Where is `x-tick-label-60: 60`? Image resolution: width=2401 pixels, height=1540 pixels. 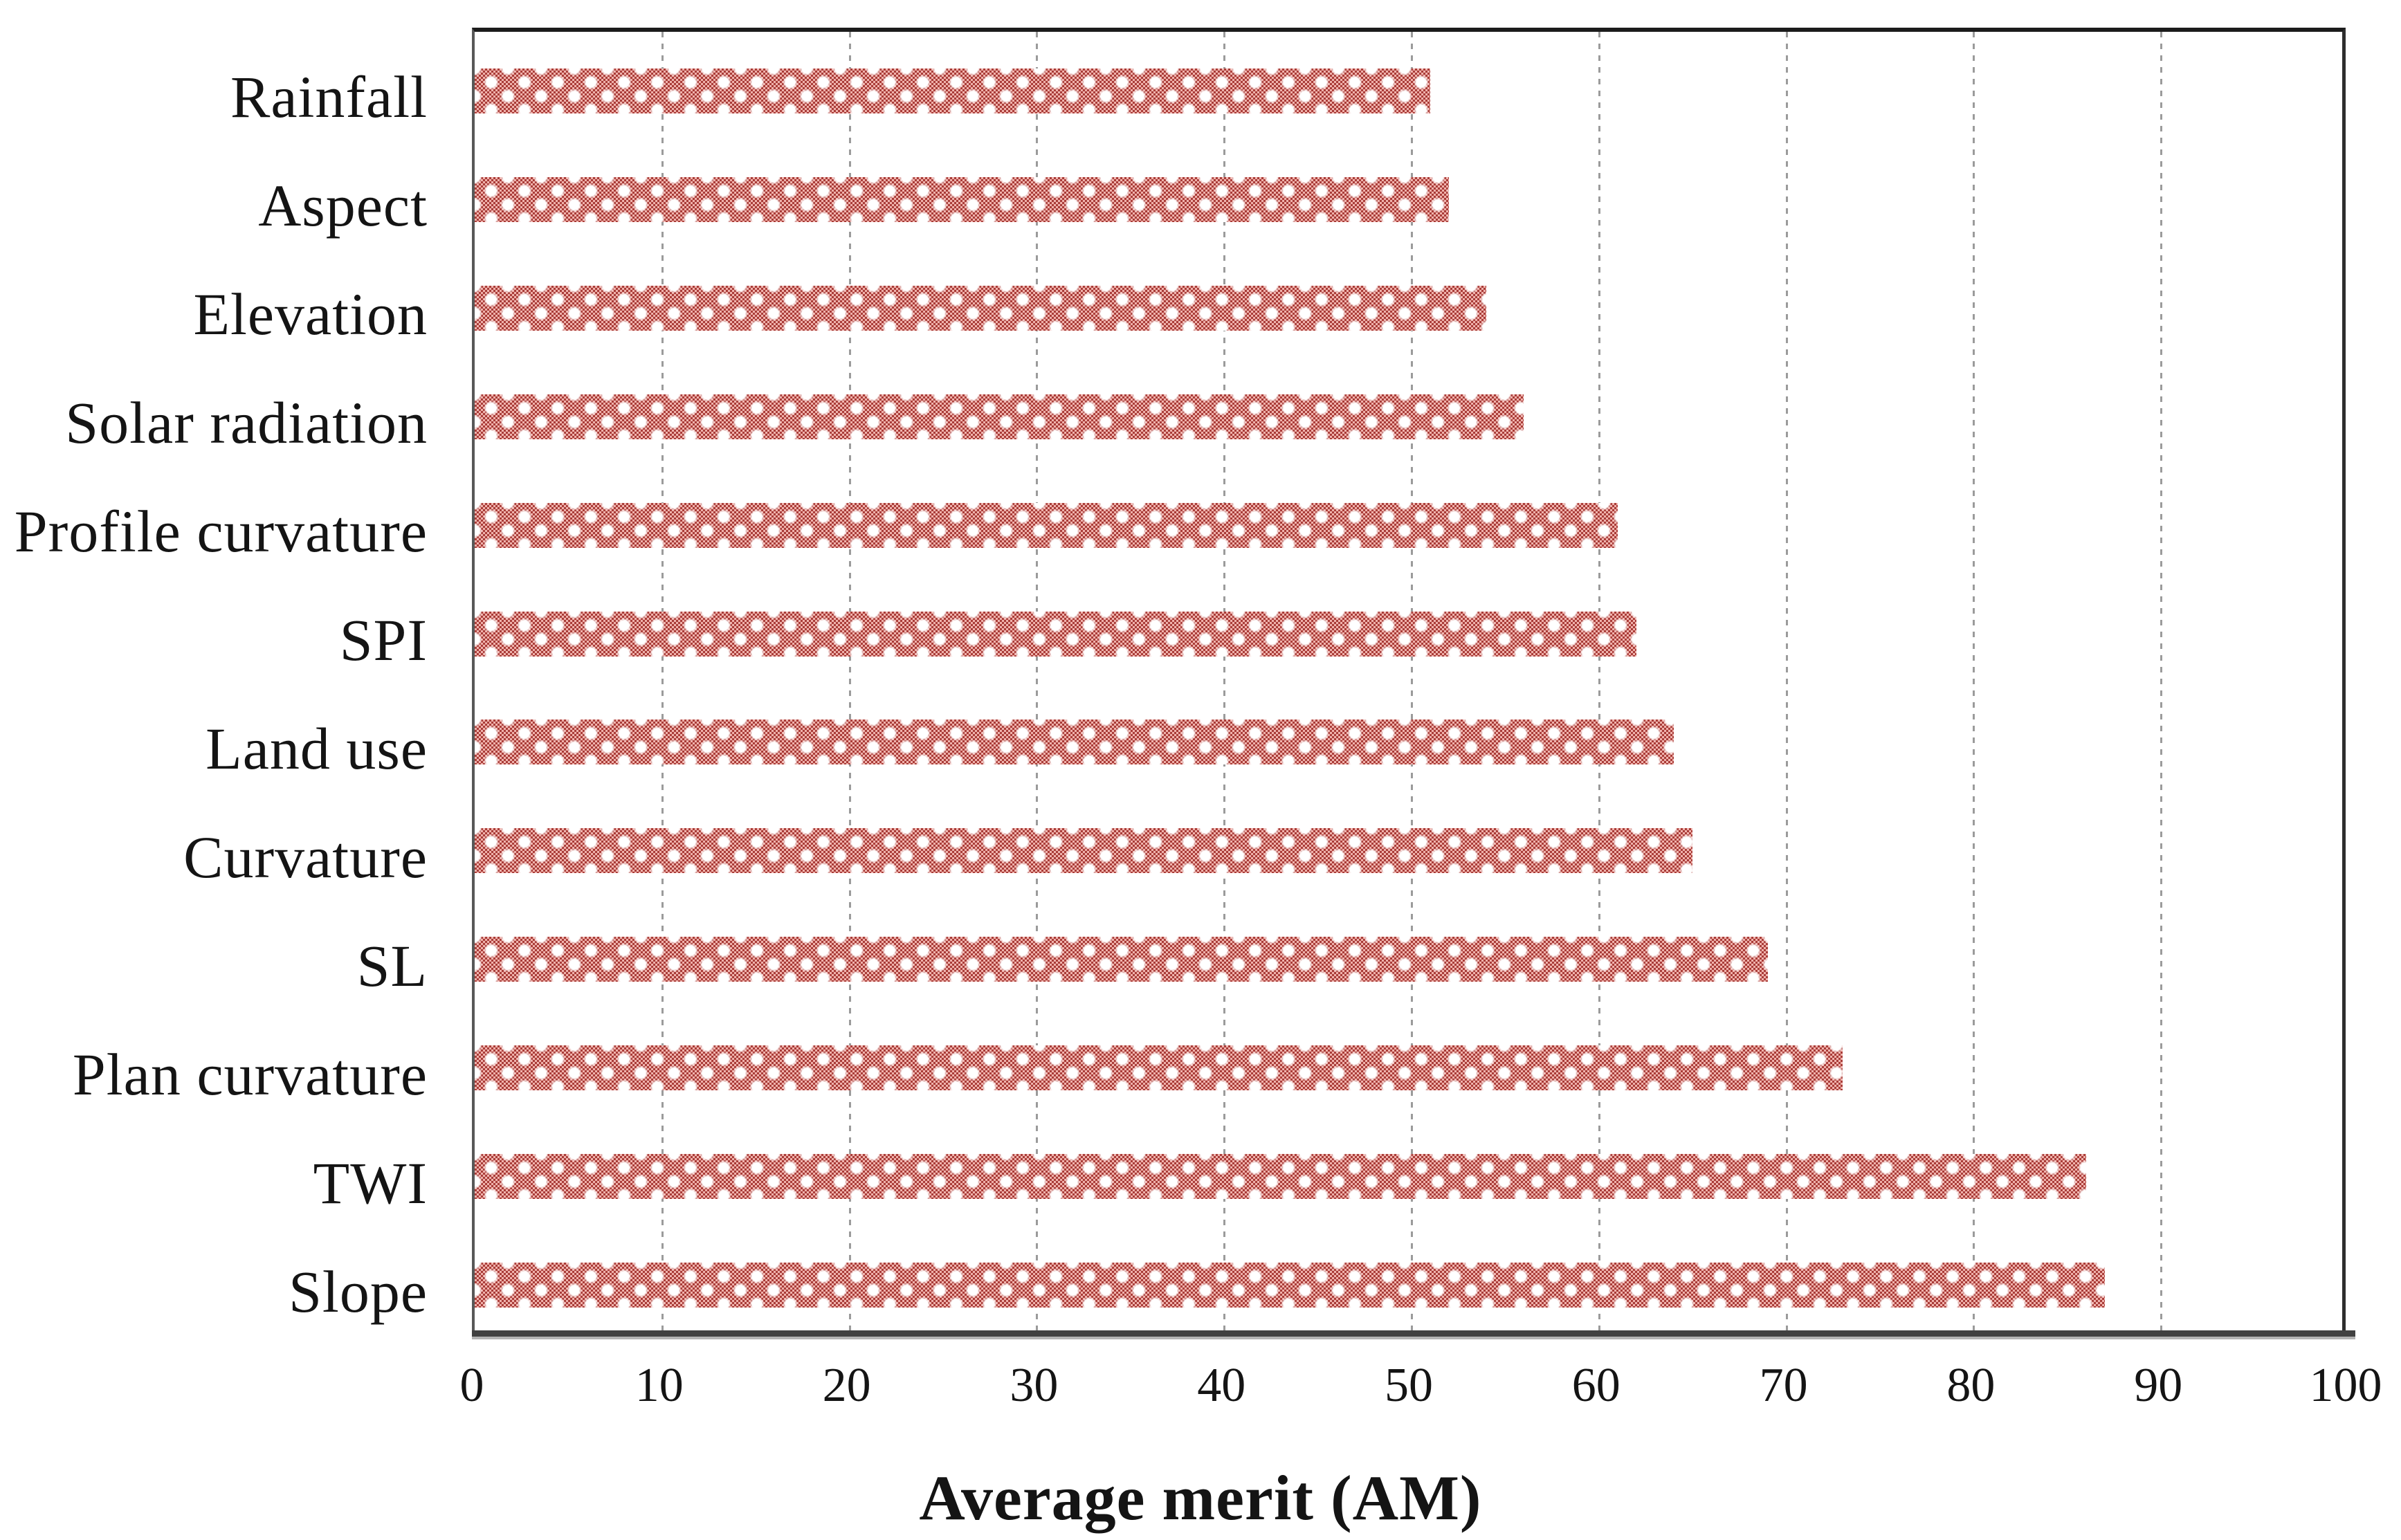 x-tick-label-60: 60 is located at coordinates (1596, 1385).